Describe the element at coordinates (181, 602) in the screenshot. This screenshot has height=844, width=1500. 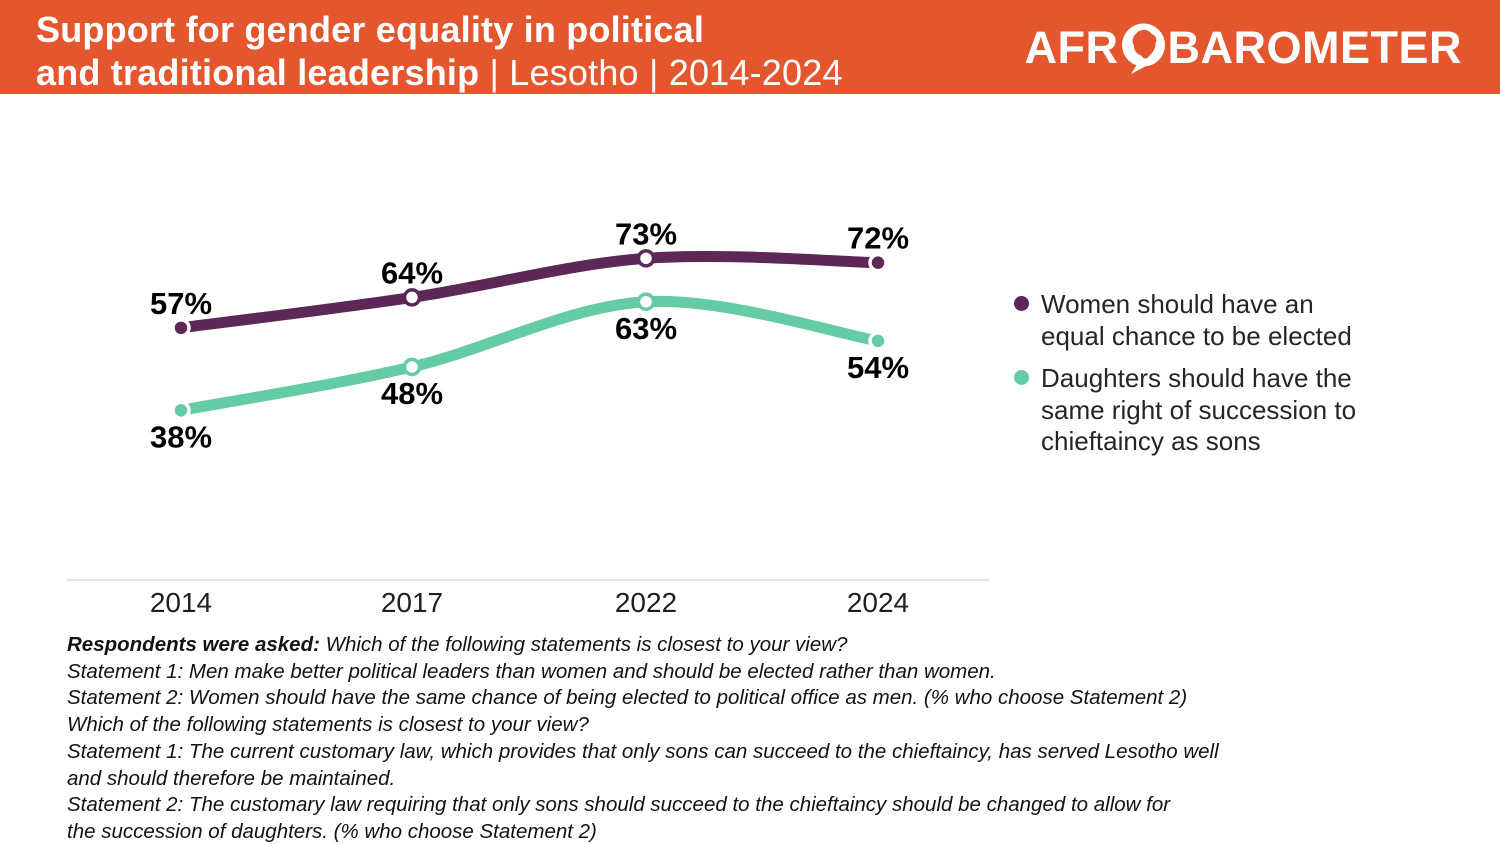
I see `x-axis-tick-label-2014: 2014` at that location.